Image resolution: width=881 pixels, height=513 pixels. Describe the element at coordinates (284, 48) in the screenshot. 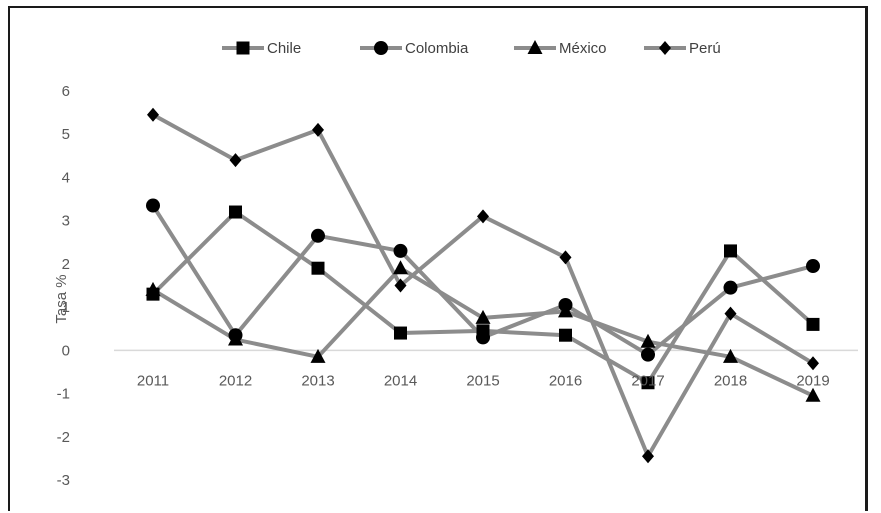

I see `legend-label: Chile` at that location.